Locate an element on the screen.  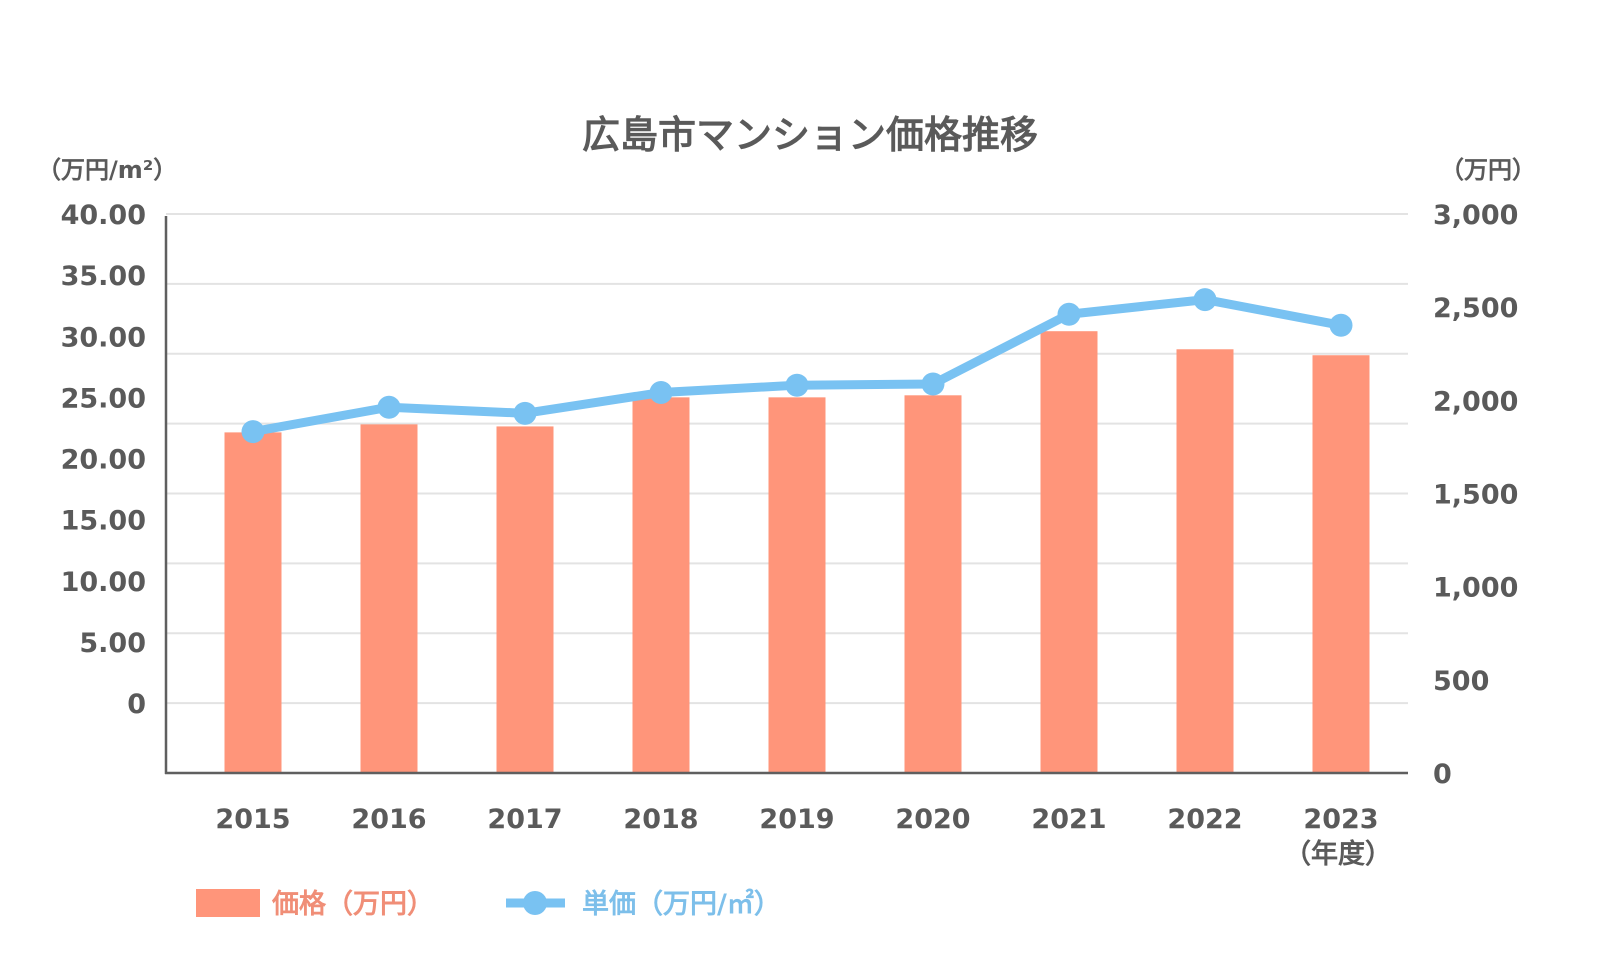
legend-swatch-price is located at coordinates (228, 903).